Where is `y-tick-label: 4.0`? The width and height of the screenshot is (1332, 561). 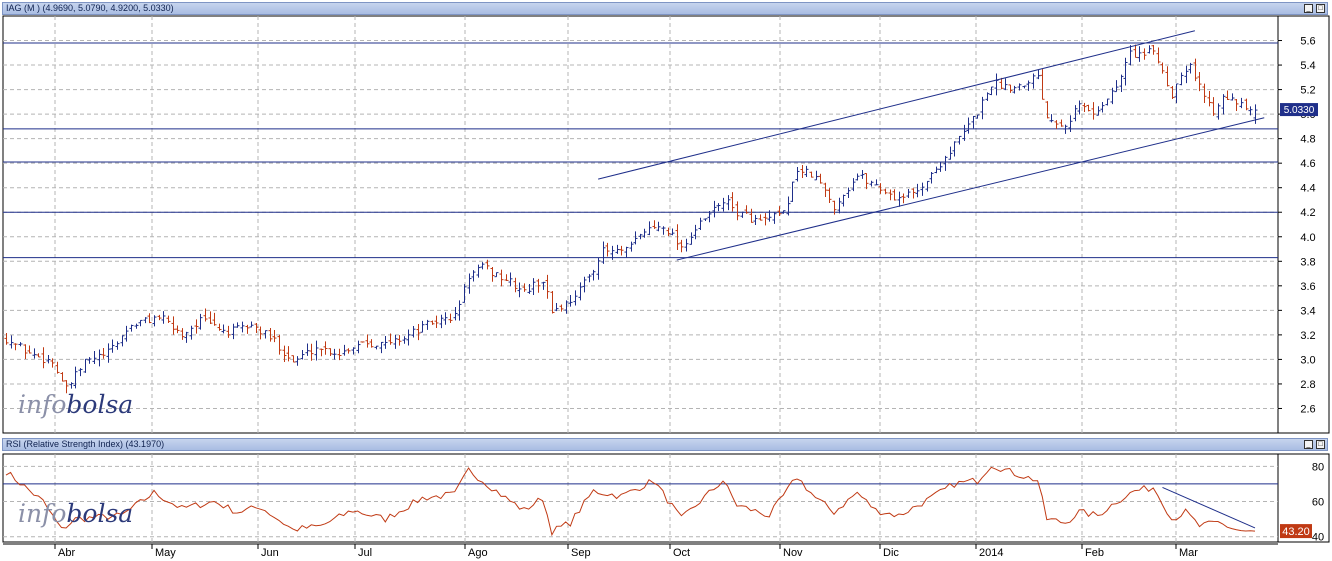
y-tick-label: 4.0 is located at coordinates (1307, 238).